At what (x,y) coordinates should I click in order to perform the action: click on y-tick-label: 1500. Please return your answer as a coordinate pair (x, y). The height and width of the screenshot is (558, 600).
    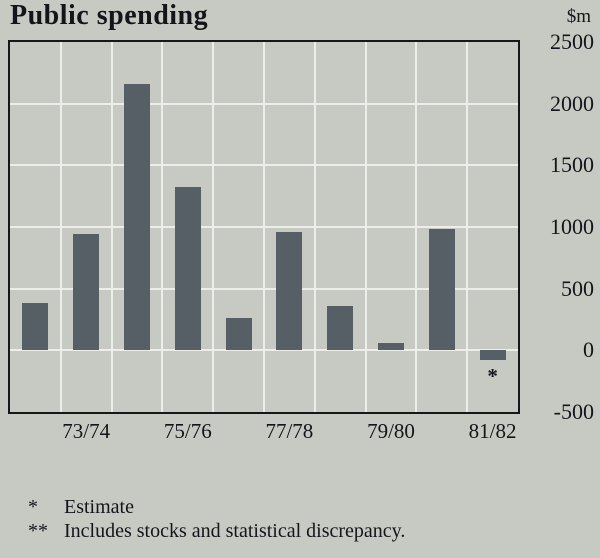
    Looking at the image, I should click on (572, 165).